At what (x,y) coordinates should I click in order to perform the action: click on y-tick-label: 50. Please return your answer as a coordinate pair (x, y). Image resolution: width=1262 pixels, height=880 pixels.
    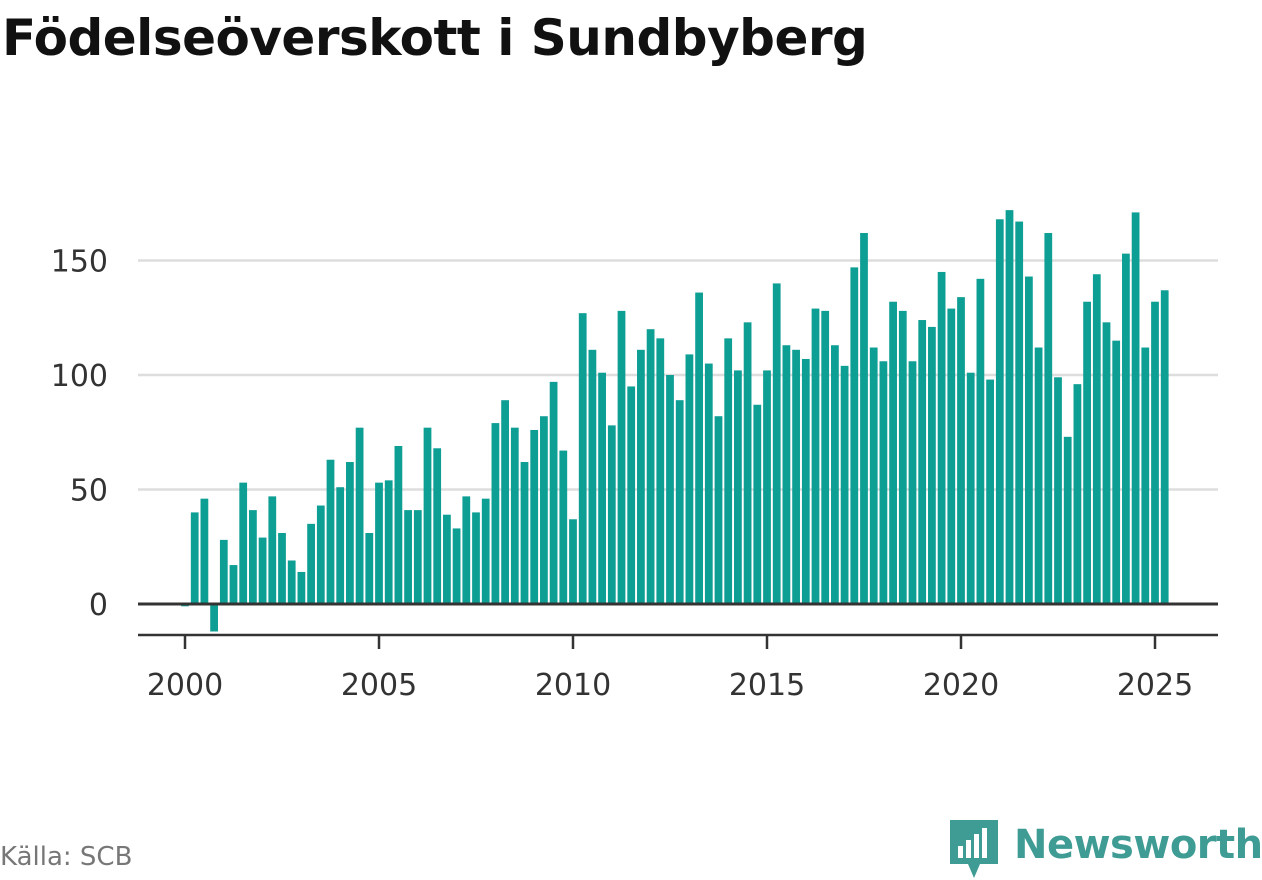
    Looking at the image, I should click on (89, 491).